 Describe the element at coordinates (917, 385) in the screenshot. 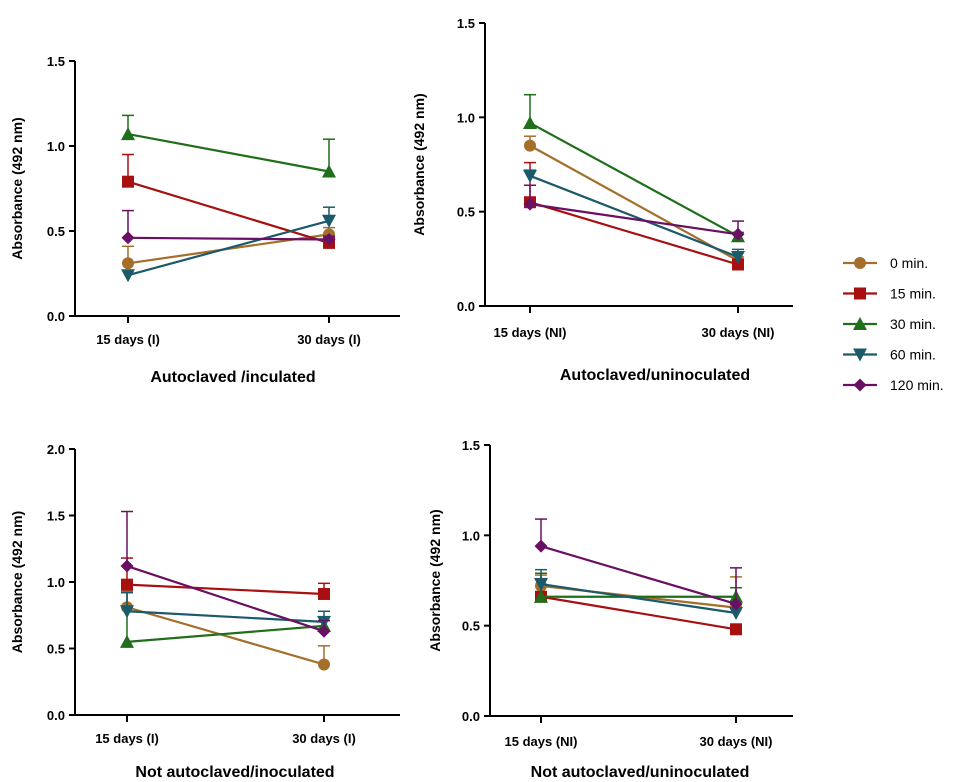

I see `legend-label: 120 min.` at that location.